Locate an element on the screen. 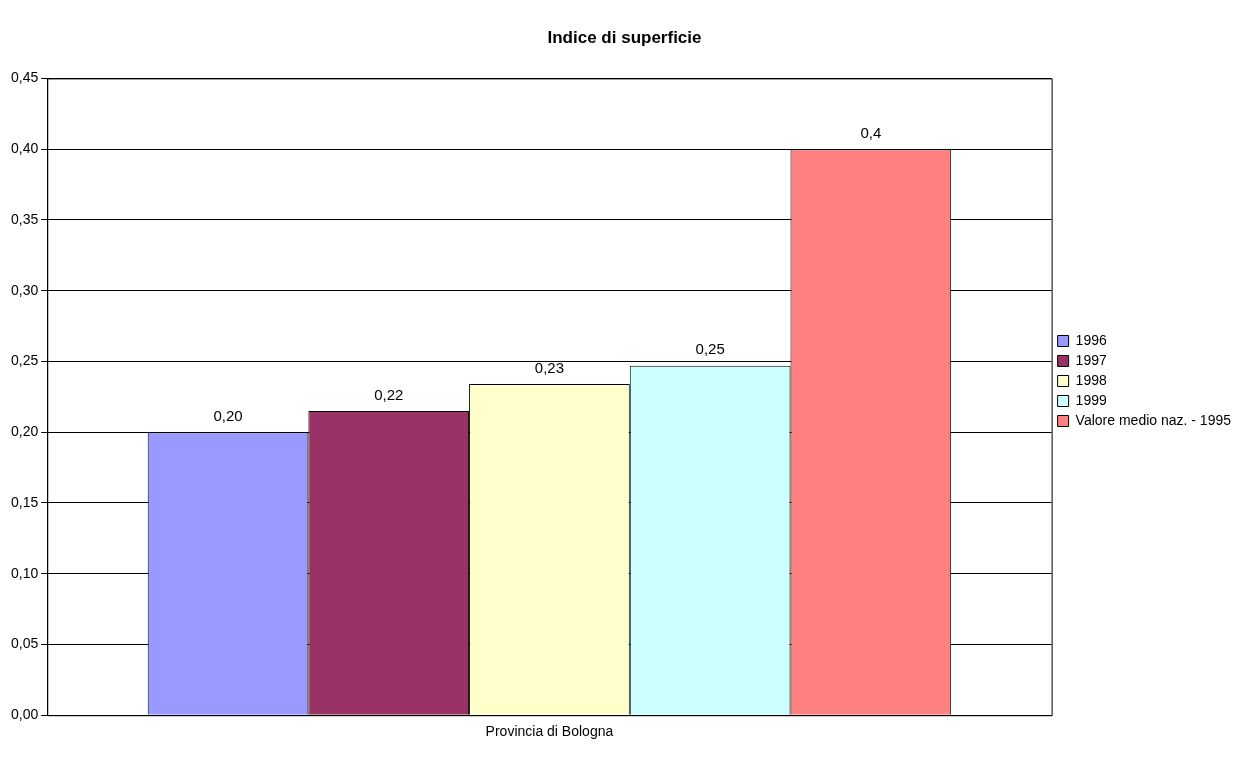 This screenshot has width=1254, height=757. legend-label: 1998 is located at coordinates (1091, 379).